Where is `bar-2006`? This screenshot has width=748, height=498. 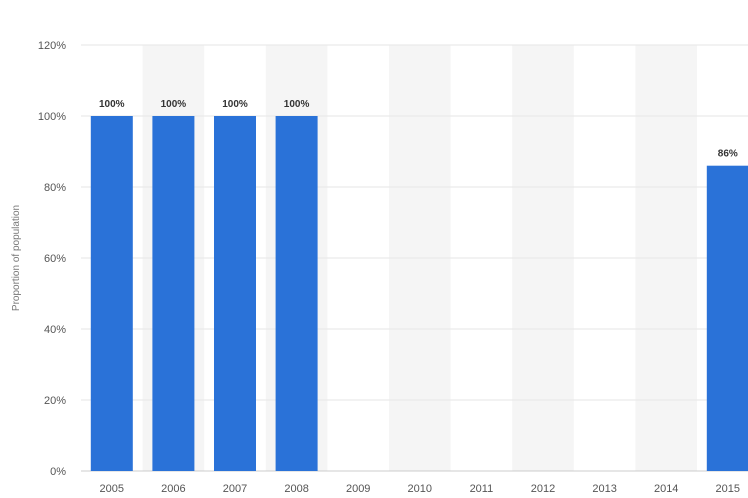 bar-2006 is located at coordinates (173, 293).